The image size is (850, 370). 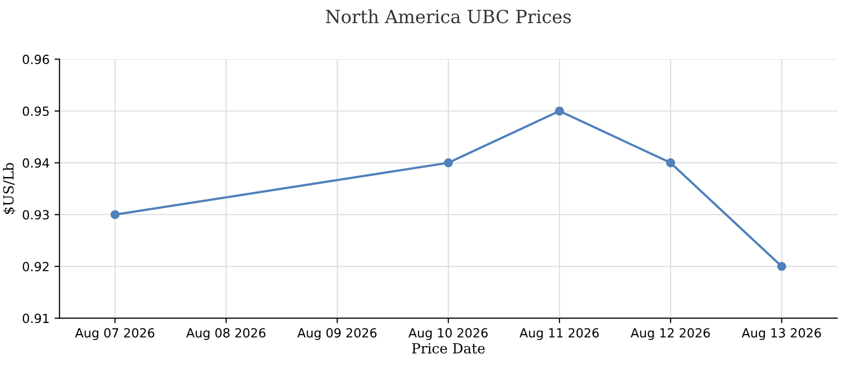 What do you see at coordinates (448, 334) in the screenshot?
I see `x-tick-label: Aug 10 2026` at bounding box center [448, 334].